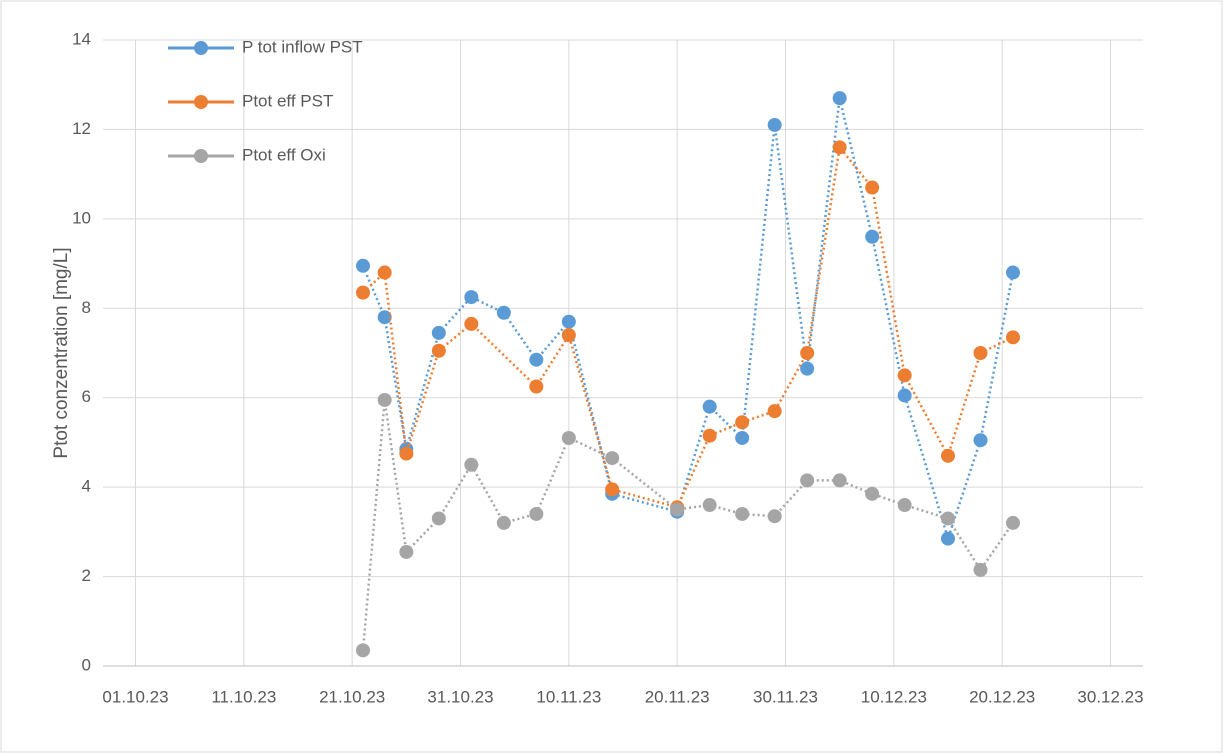  I want to click on y-tick-label: 10, so click(81, 217).